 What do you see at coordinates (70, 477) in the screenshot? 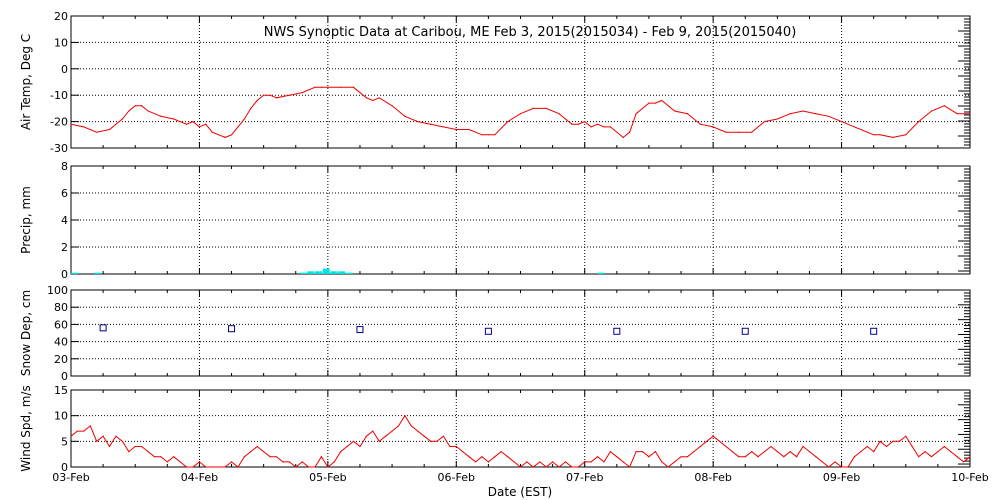
I see `xtick-label: 03-Feb` at bounding box center [70, 477].